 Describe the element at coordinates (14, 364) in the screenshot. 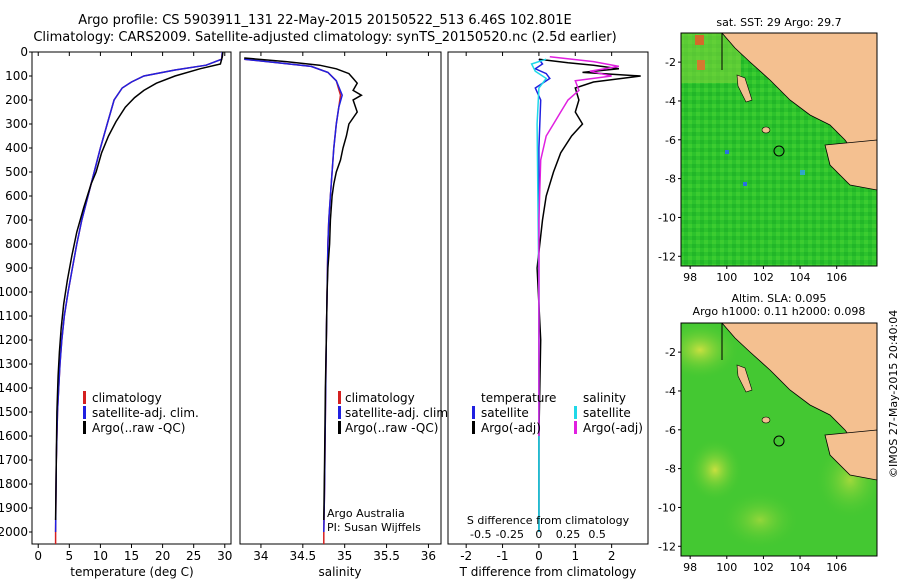

I see `y-tick-label: 1300` at that location.